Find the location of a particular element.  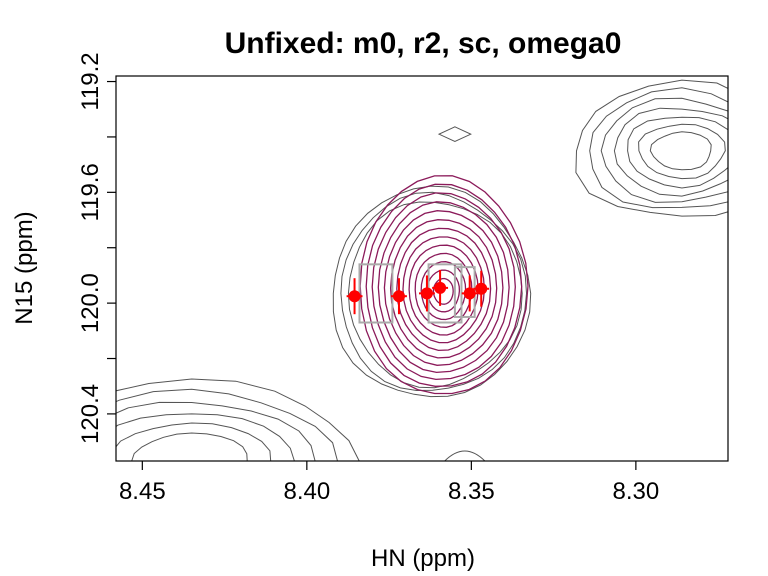

y-axis-label: N15 (ppm) is located at coordinates (24, 267).